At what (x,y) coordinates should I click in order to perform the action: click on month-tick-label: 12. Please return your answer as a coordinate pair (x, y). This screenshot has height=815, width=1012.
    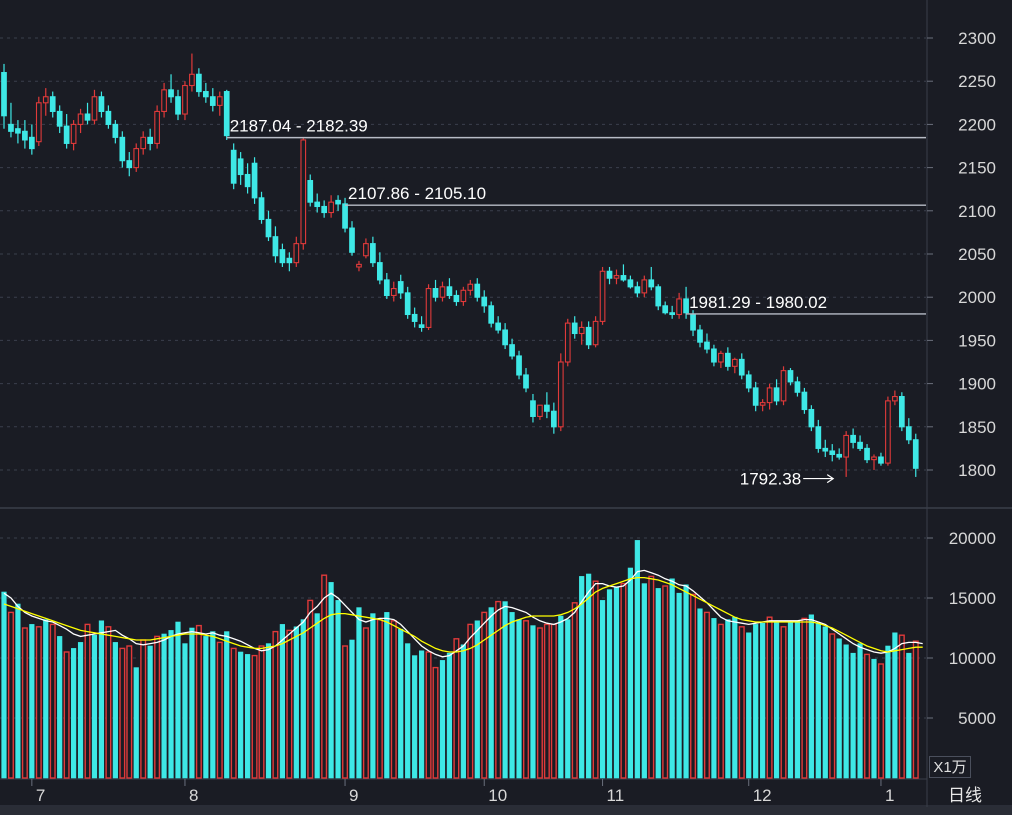
    Looking at the image, I should click on (762, 795).